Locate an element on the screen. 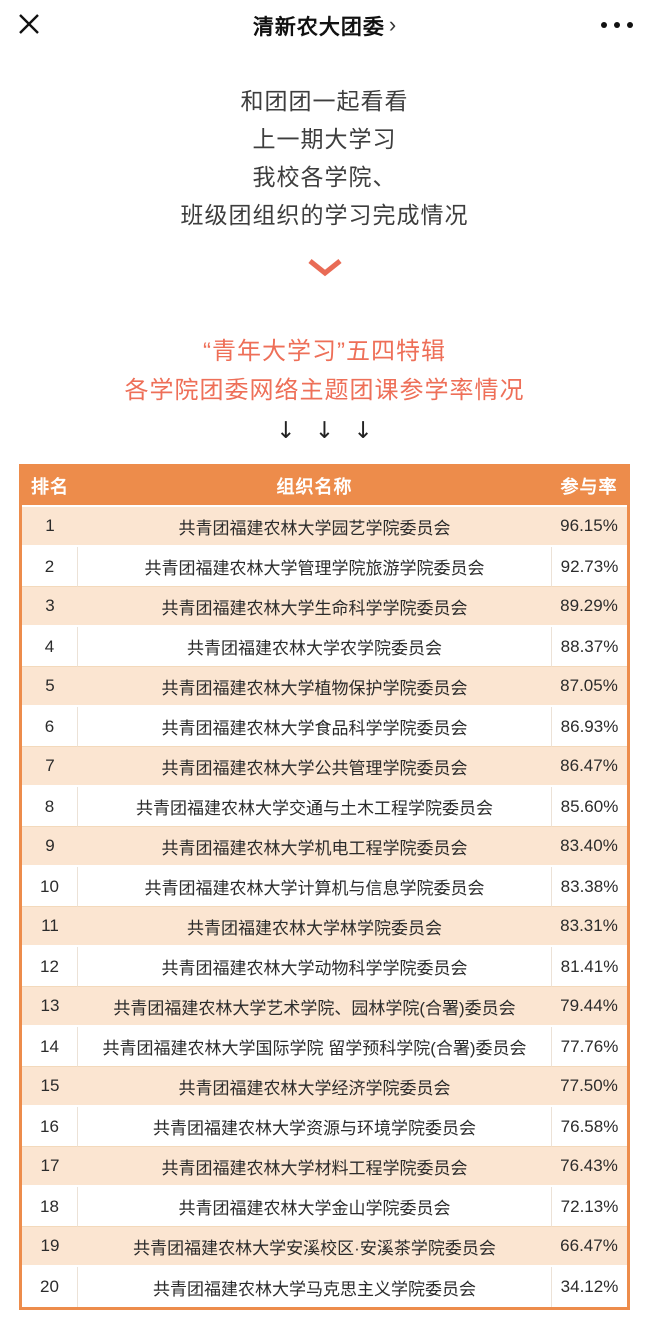 Image resolution: width=649 pixels, height=1318 pixels. org-cell: 共青团福建农林大学材料工程学院委员会 is located at coordinates (314, 1167).